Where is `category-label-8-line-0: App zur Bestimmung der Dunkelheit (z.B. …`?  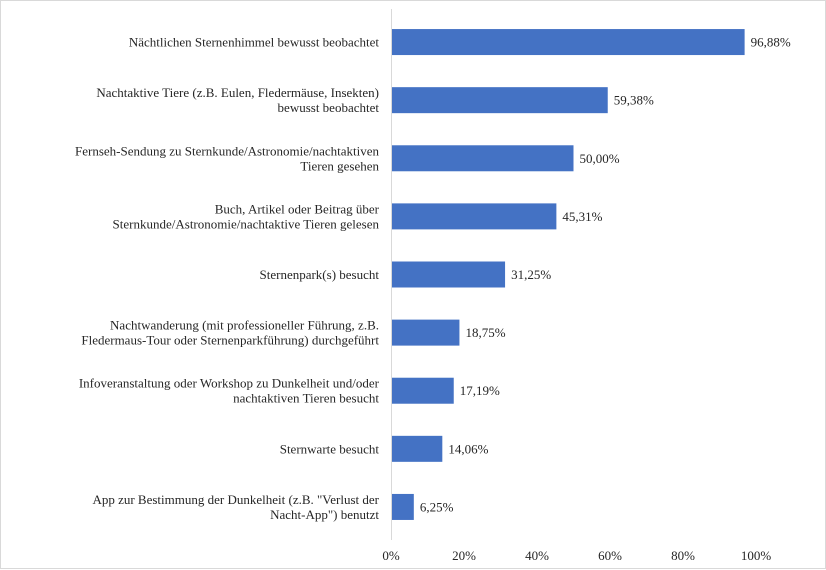 category-label-8-line-0: App zur Bestimmung der Dunkelheit (z.B. … is located at coordinates (235, 499).